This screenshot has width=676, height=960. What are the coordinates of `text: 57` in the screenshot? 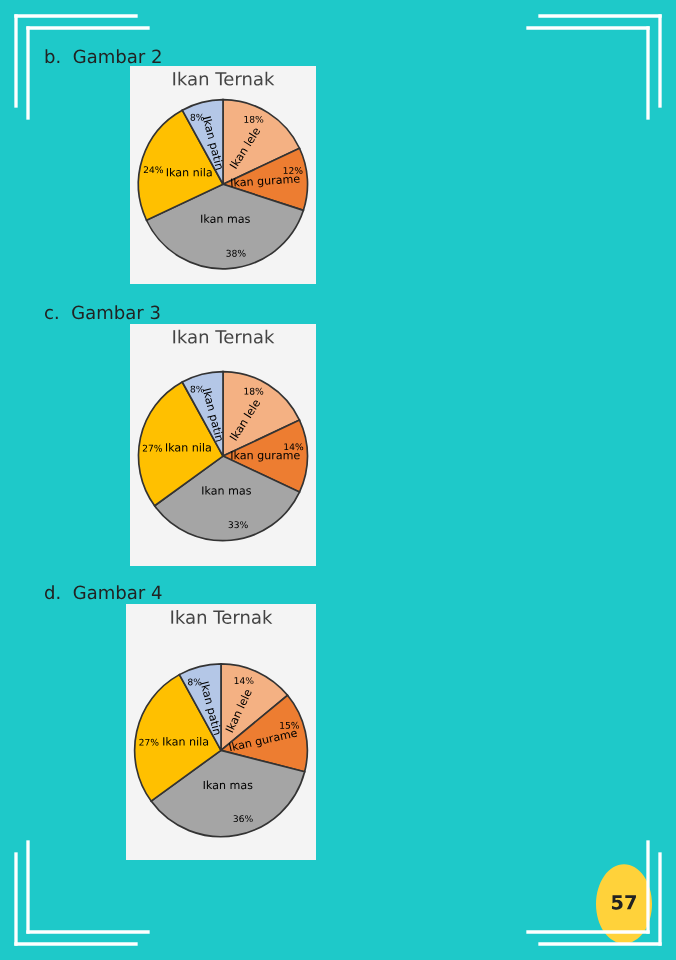 It's located at (623, 902).